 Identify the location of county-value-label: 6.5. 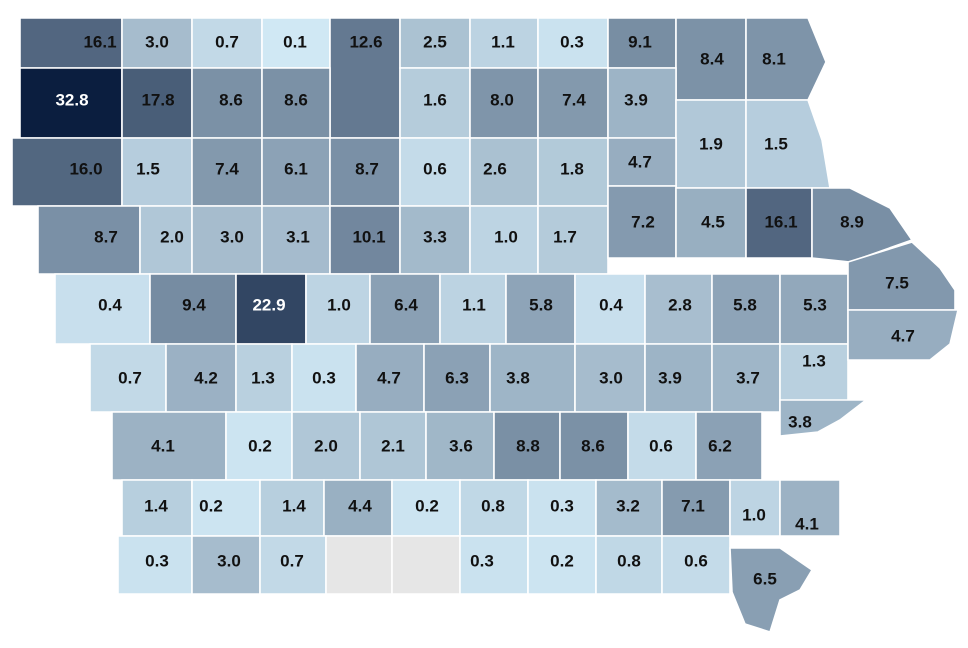
(765, 578).